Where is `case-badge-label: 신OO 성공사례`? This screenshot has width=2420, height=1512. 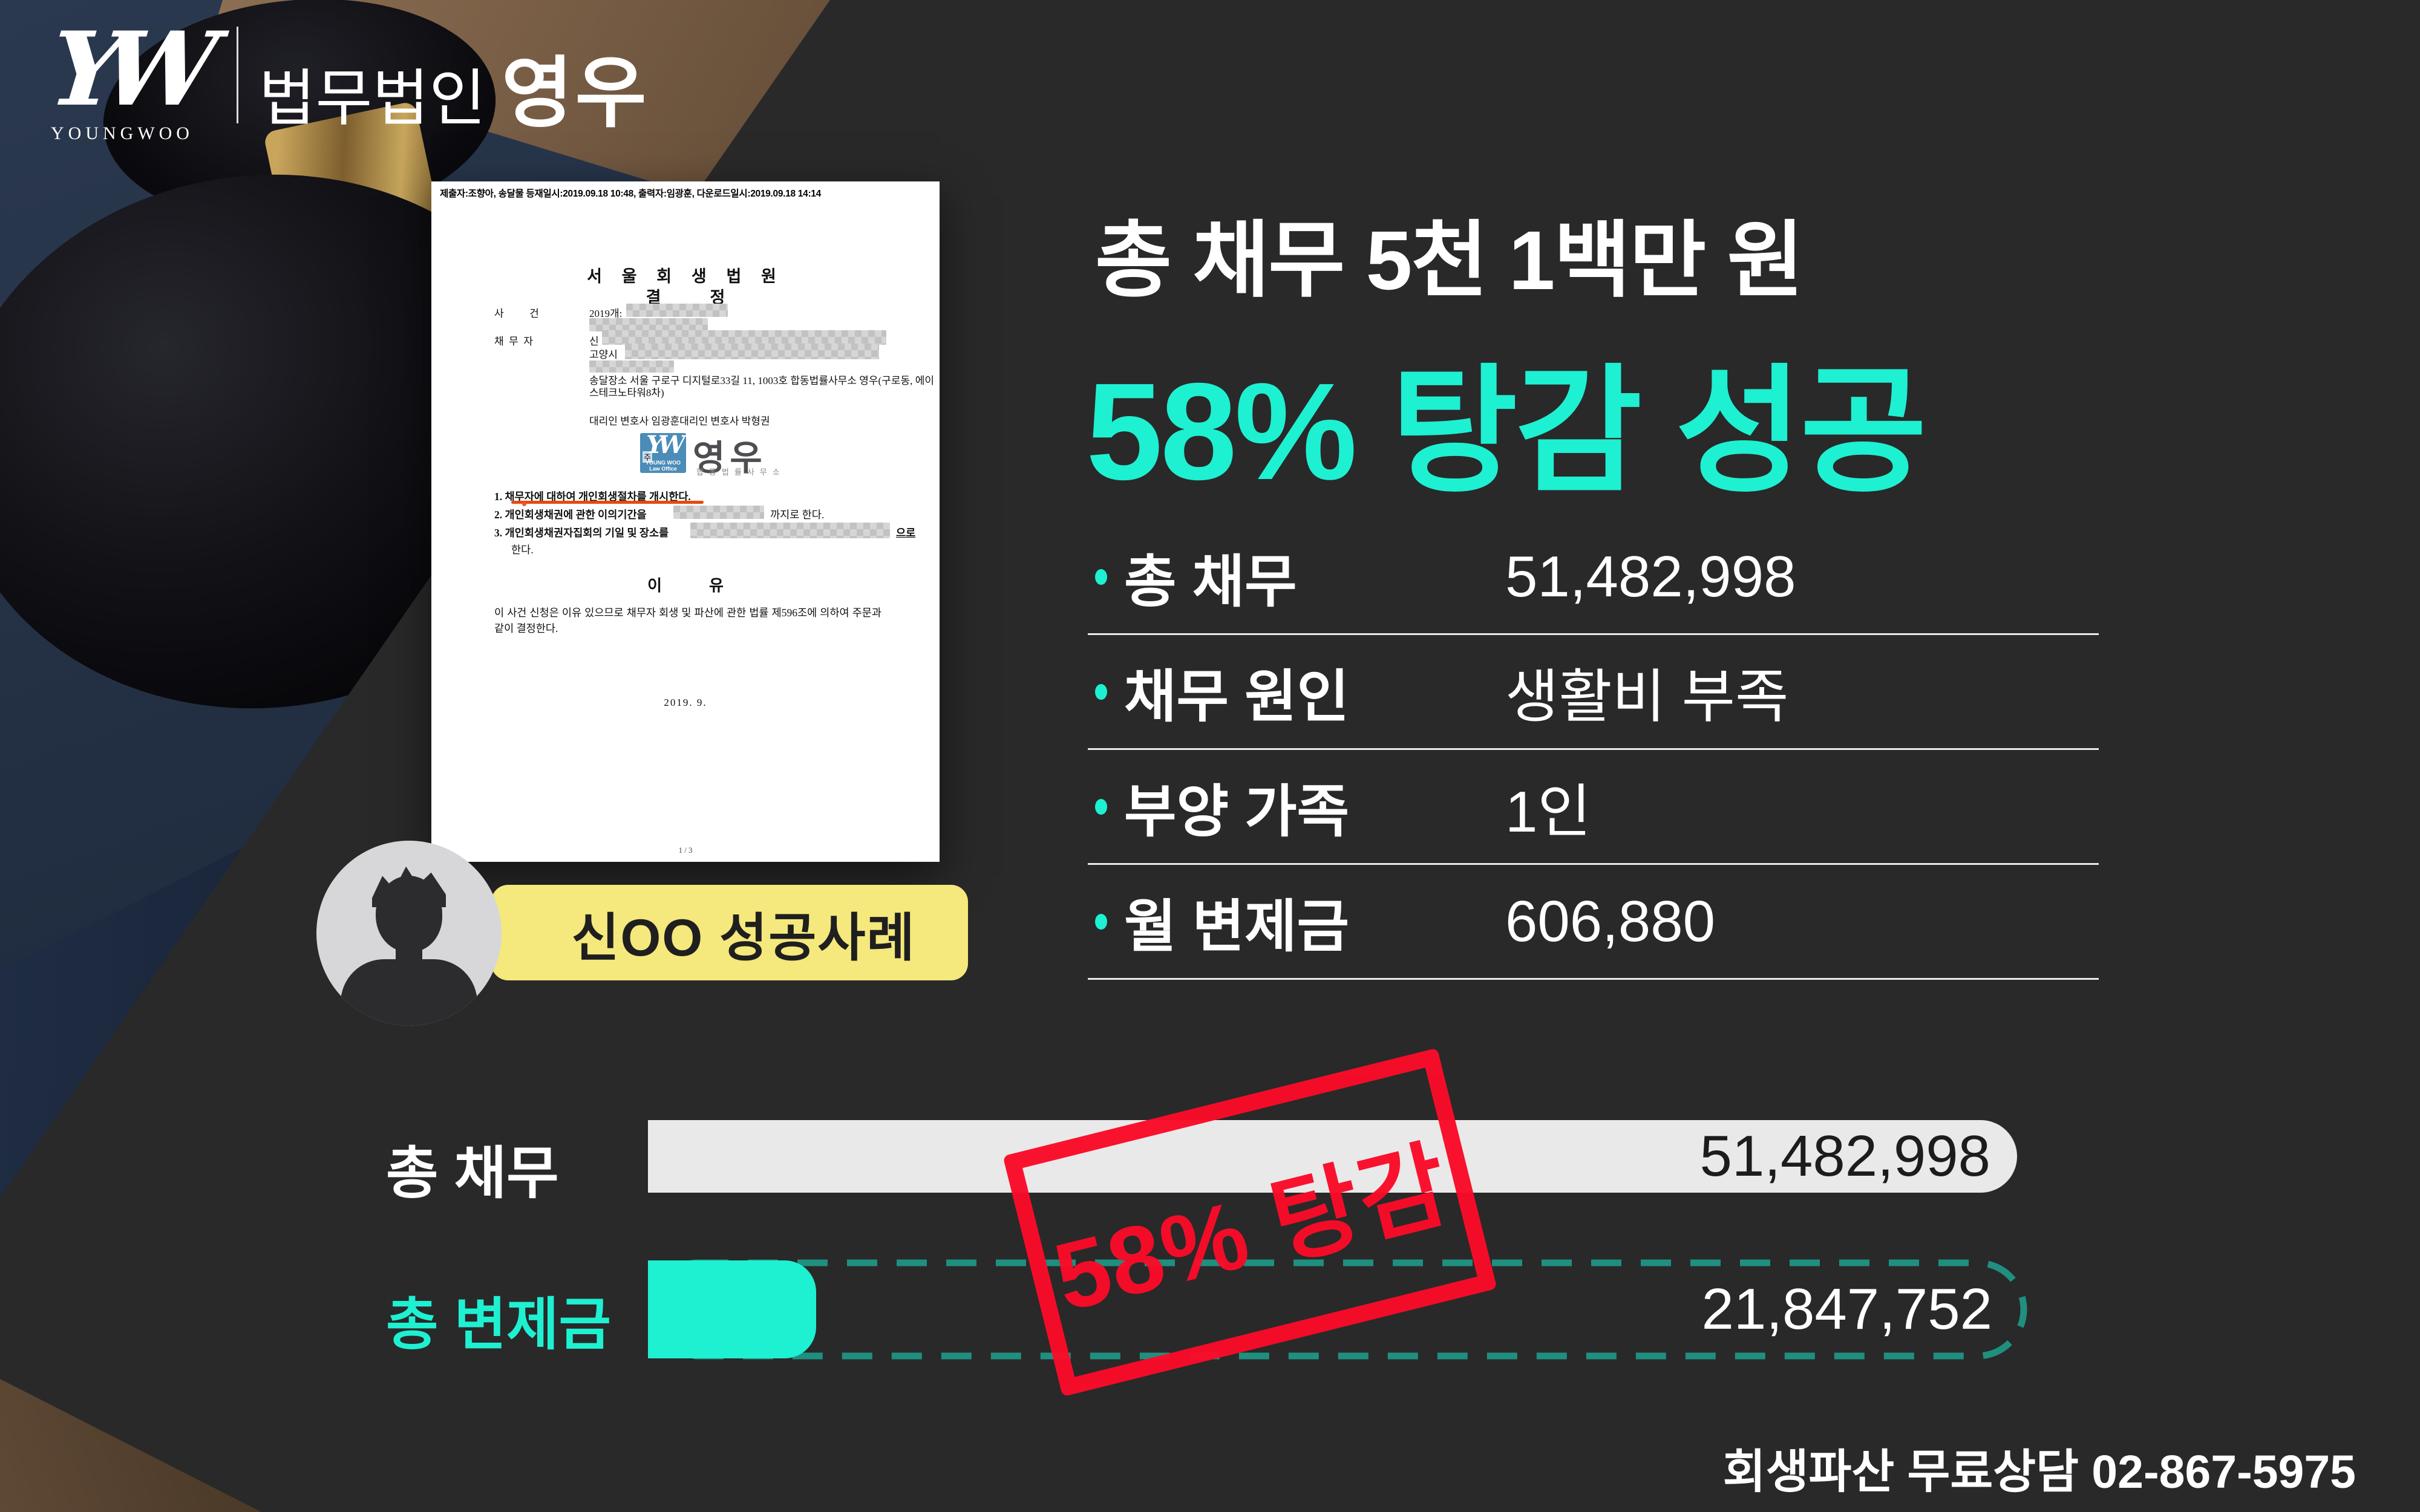
case-badge-label: 신OO 성공사례 is located at coordinates (743, 938).